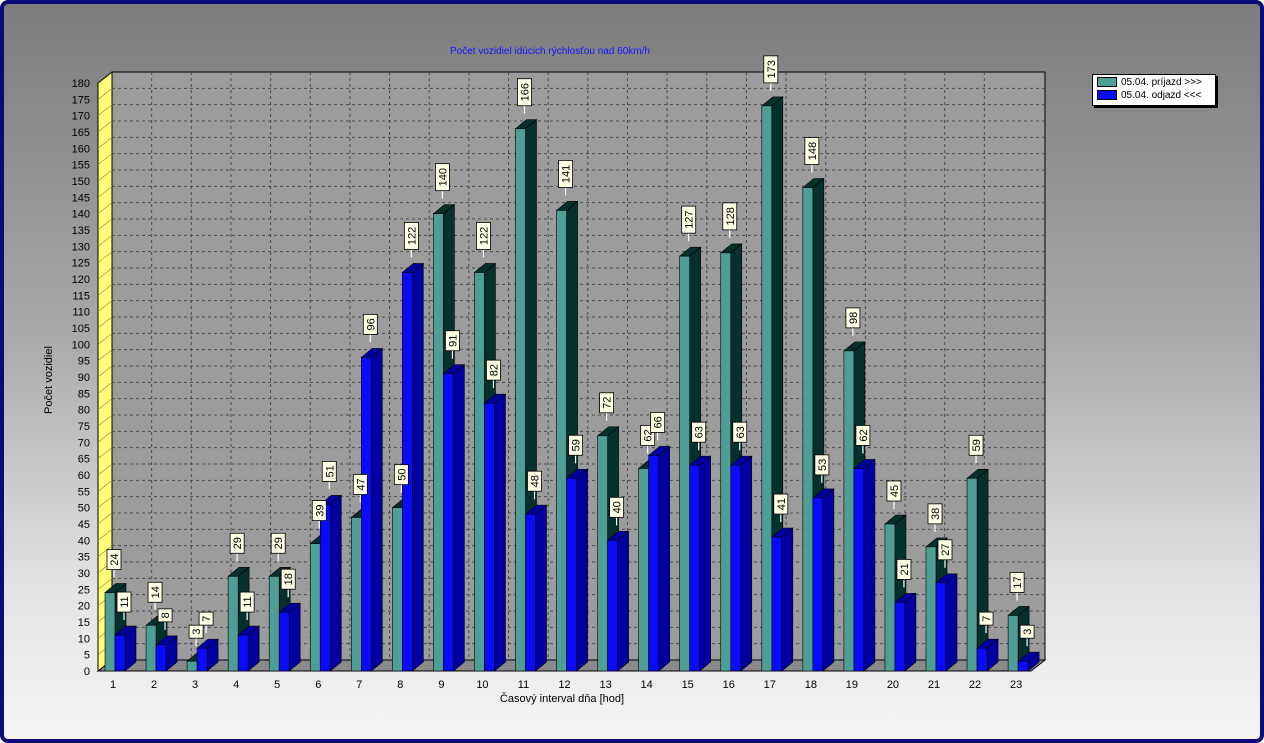  What do you see at coordinates (81, 280) in the screenshot?
I see `y-tick-label: 120` at bounding box center [81, 280].